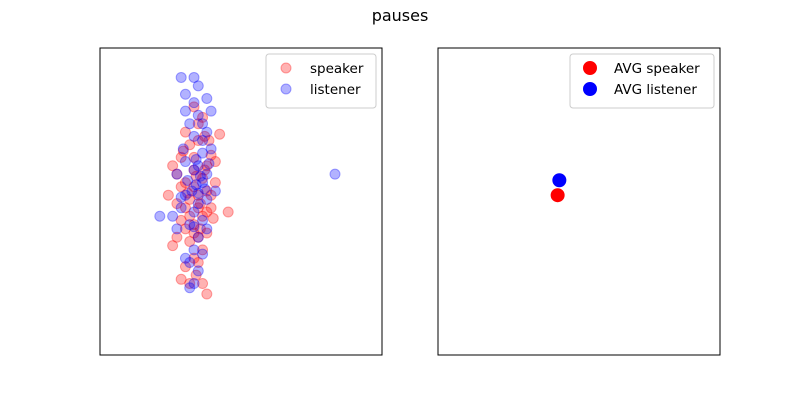  Describe the element at coordinates (335, 90) in the screenshot. I see `legend-label: listener` at that location.